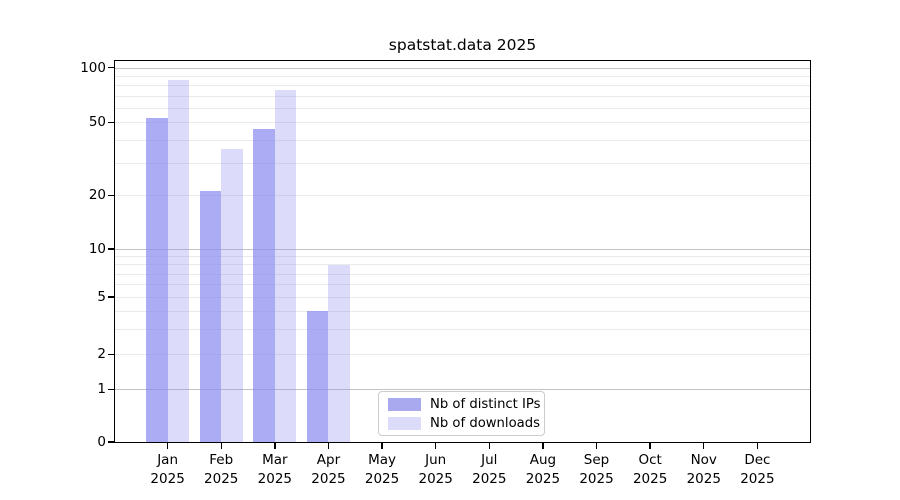 This screenshot has height=500, width=900. Describe the element at coordinates (382, 470) in the screenshot. I see `x-tick-label: May 2025` at that location.